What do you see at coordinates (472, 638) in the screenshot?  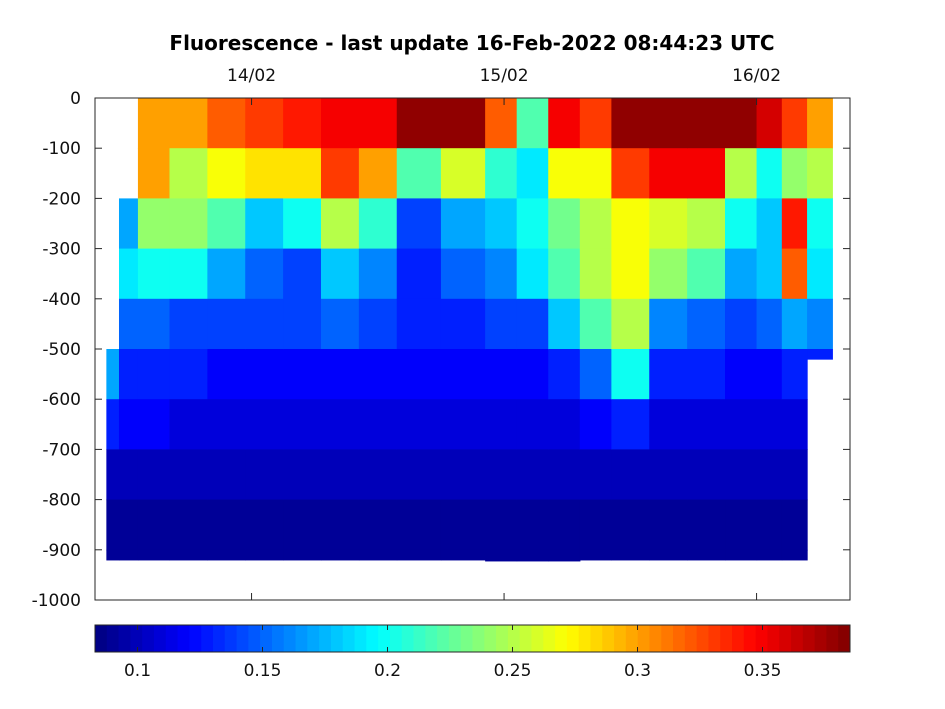 I see `colorbar` at bounding box center [472, 638].